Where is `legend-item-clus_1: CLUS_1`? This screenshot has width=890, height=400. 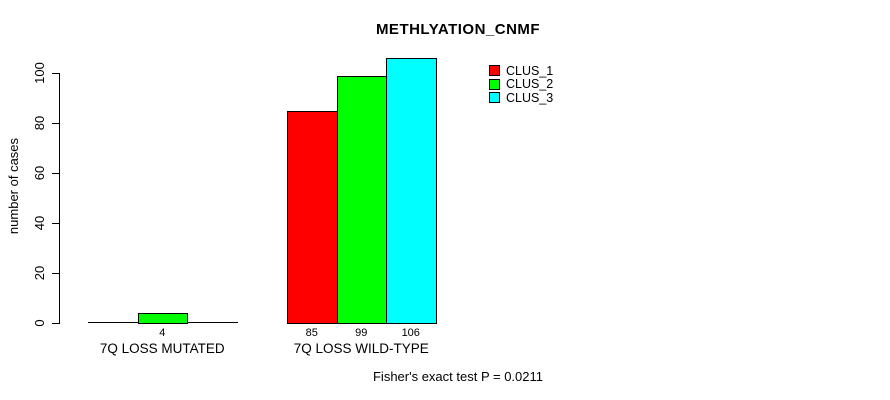 legend-item-clus_1: CLUS_1 is located at coordinates (521, 71).